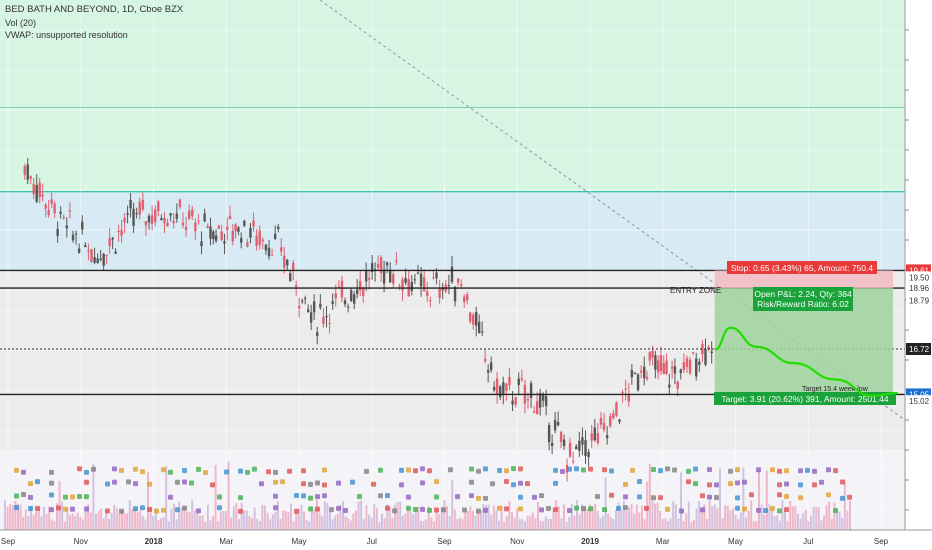 This screenshot has height=550, width=932. I want to click on price-label-bg, so click(918, 277).